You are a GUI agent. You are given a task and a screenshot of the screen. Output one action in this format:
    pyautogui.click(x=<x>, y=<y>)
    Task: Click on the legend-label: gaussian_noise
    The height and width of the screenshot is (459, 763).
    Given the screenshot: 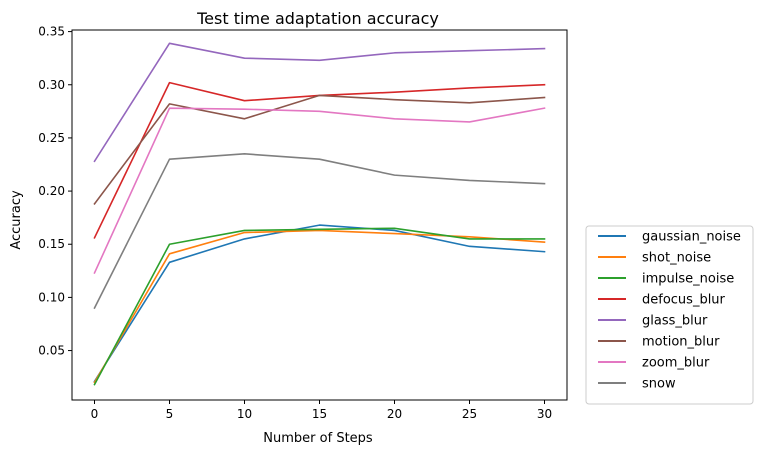 What is the action you would take?
    pyautogui.click(x=691, y=237)
    